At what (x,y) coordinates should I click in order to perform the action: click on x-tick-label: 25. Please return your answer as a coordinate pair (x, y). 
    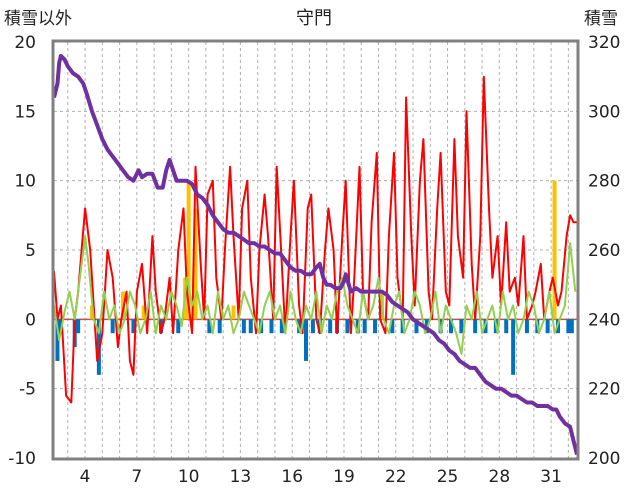
    Looking at the image, I should click on (448, 477).